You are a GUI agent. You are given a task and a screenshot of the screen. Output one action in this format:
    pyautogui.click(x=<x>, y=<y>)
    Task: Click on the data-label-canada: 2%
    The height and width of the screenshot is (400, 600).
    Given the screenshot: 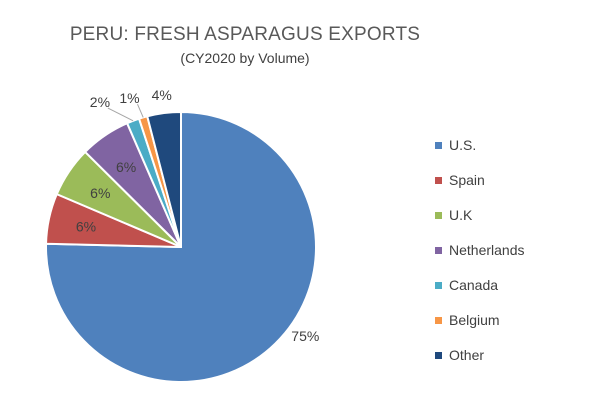 What is the action you would take?
    pyautogui.click(x=100, y=102)
    